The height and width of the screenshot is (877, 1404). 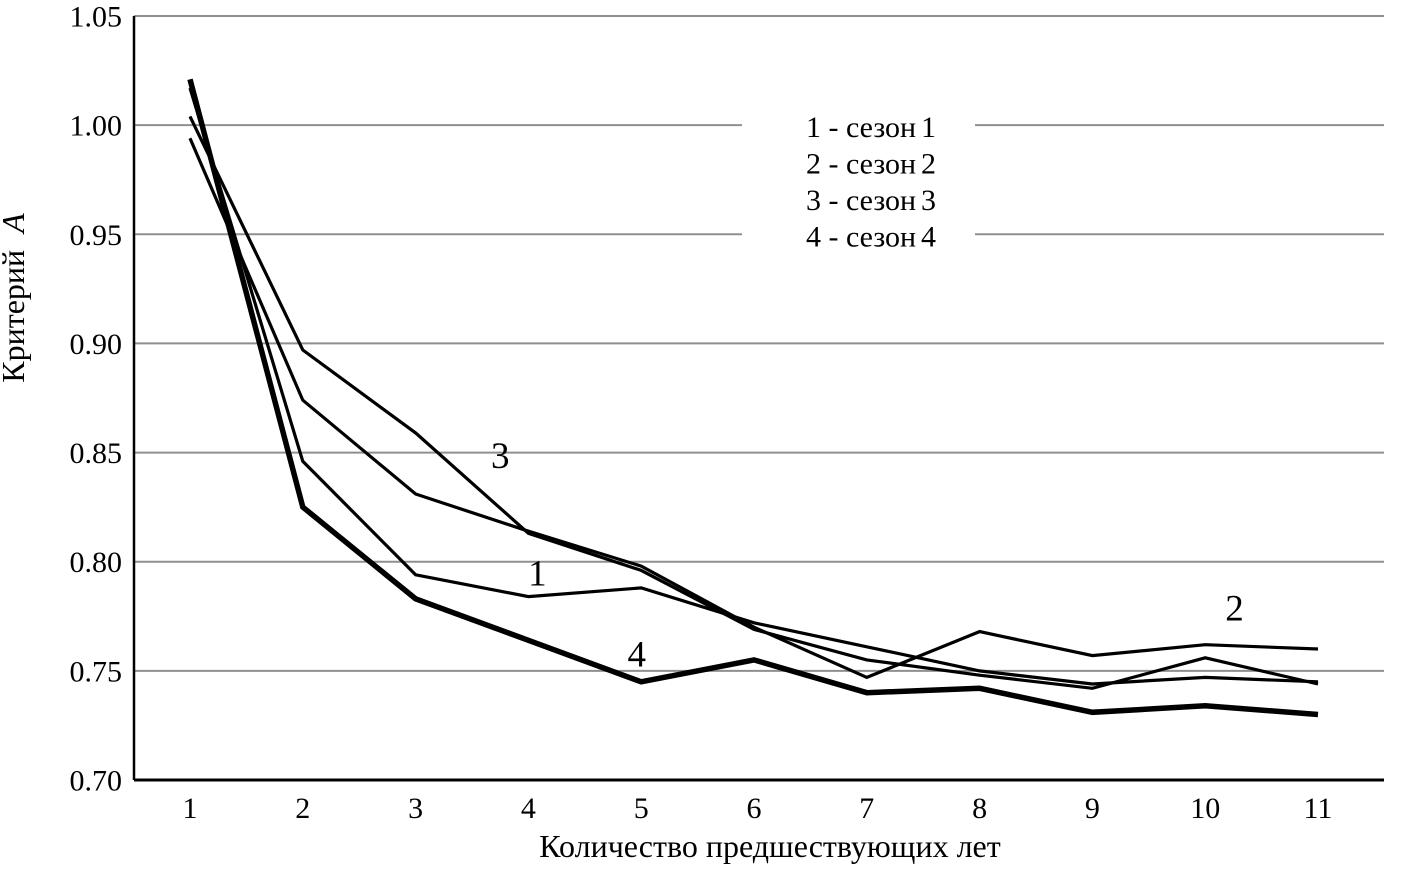 I want to click on legend-item-2: 2 - сезон 2, so click(x=871, y=164).